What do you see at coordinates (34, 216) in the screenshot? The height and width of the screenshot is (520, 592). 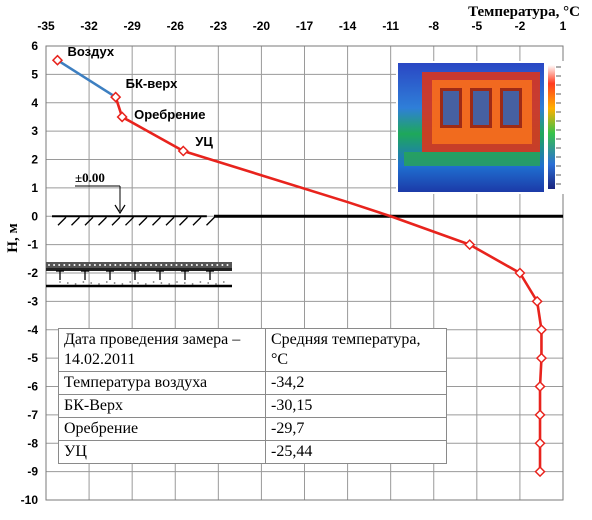 I see `y-tick-label: 0` at bounding box center [34, 216].